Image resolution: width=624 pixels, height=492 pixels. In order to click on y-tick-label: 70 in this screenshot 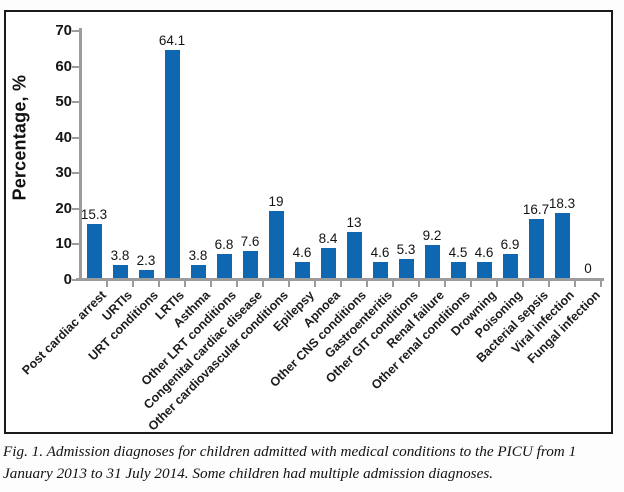, I will do `click(63, 30)`.